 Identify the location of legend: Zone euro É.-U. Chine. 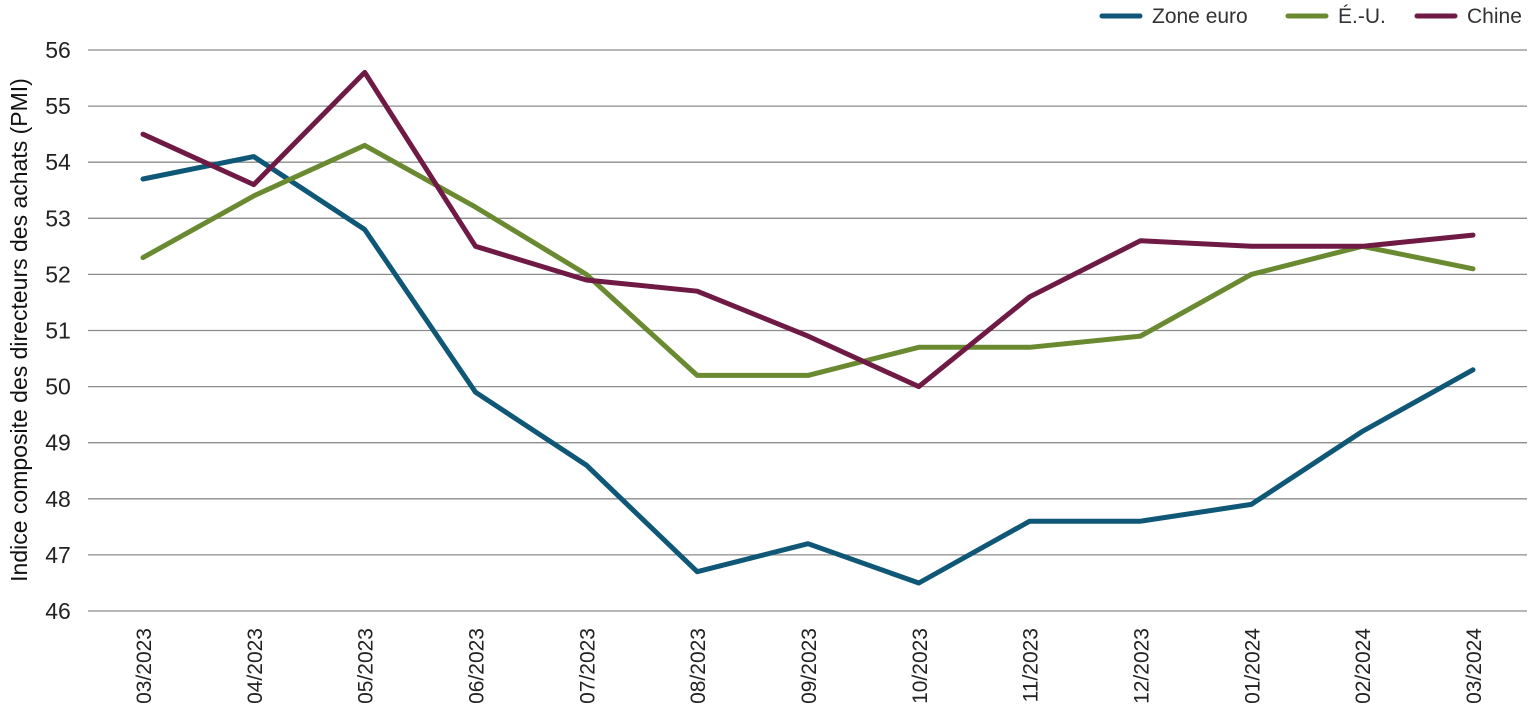
(1310, 16).